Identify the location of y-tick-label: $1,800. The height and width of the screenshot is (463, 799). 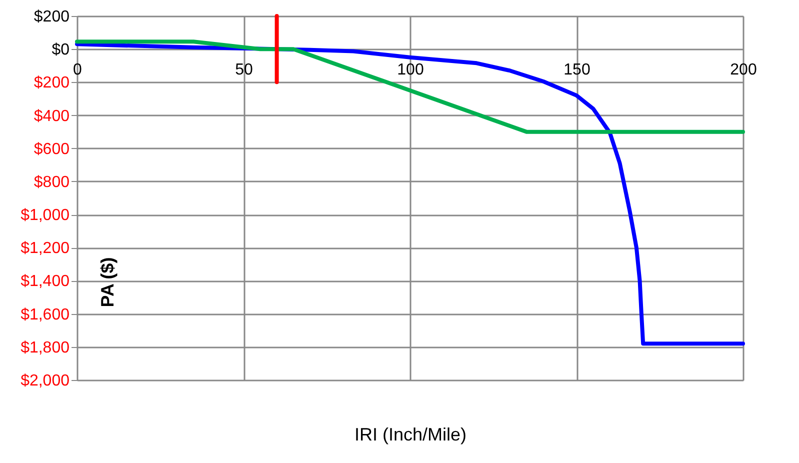
(45, 347).